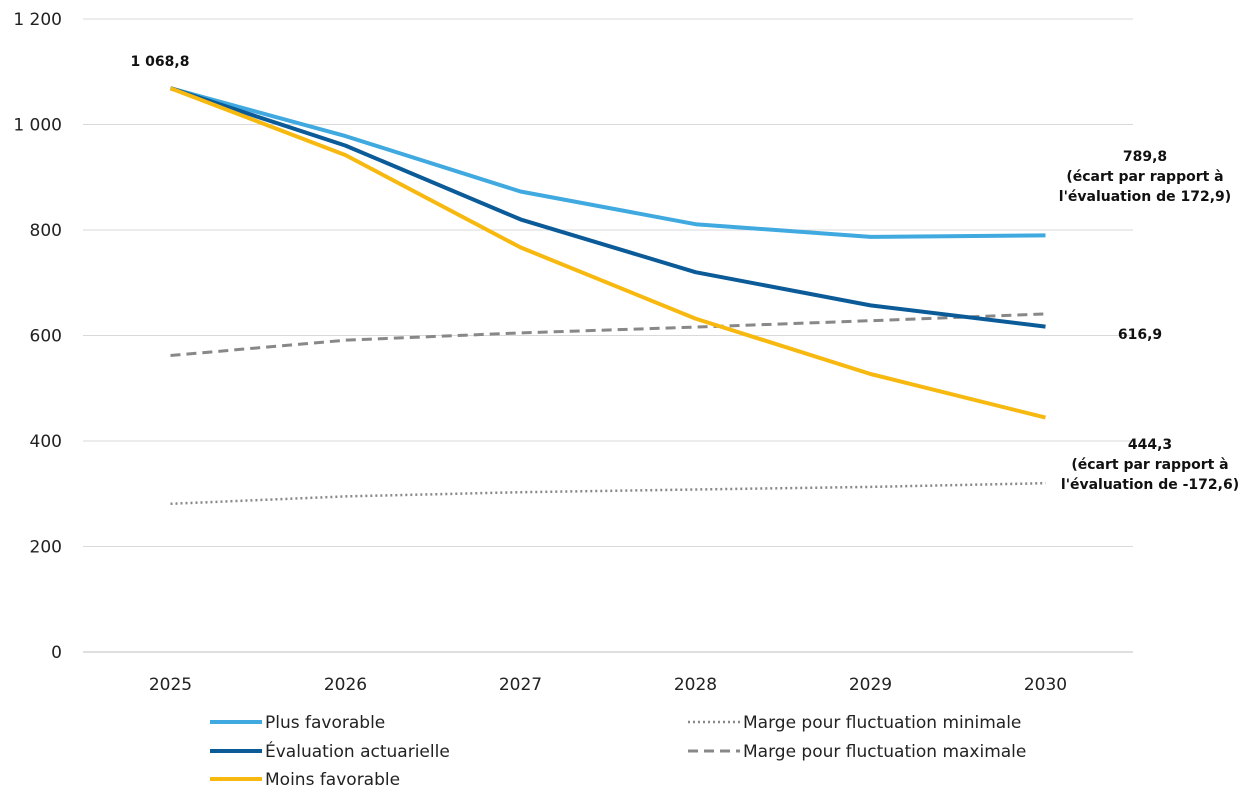 This screenshot has height=790, width=1253. Describe the element at coordinates (870, 685) in the screenshot. I see `x-tick-label: 2029` at that location.